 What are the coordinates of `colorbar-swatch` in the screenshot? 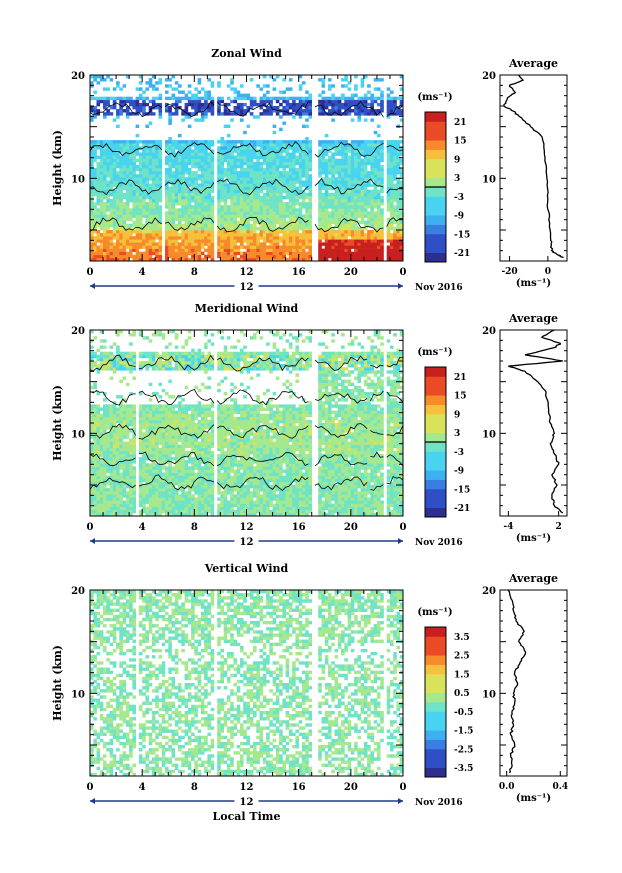 It's located at (435, 135).